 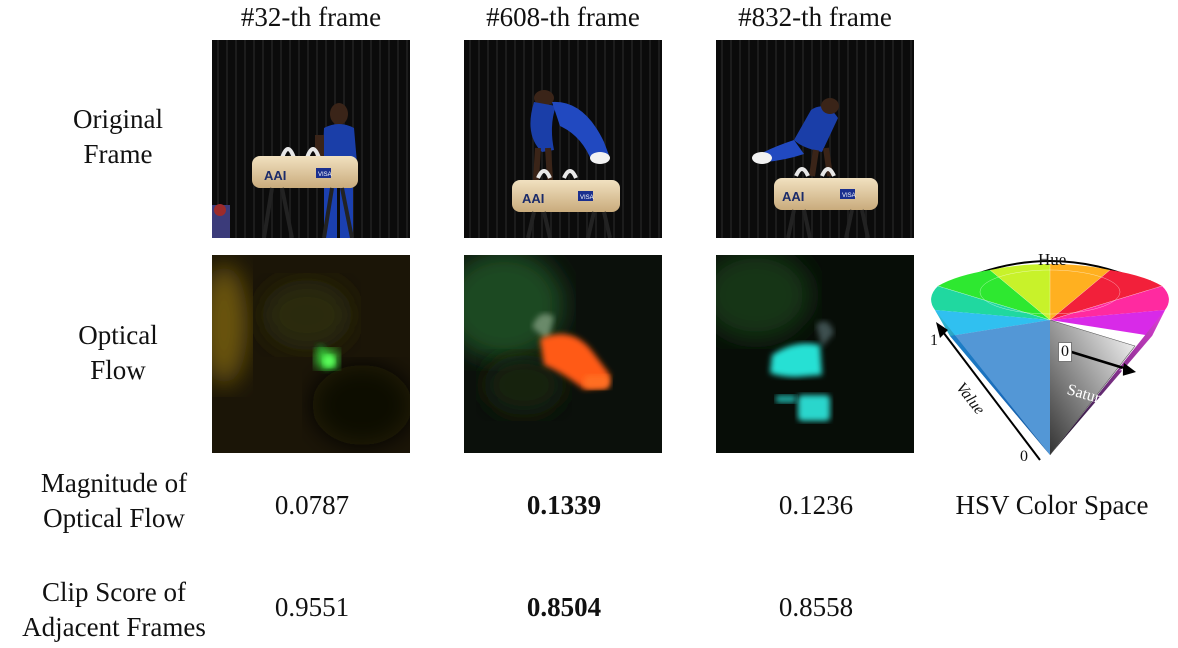 I want to click on hsv-hue-label: Hue, so click(x=1052, y=259).